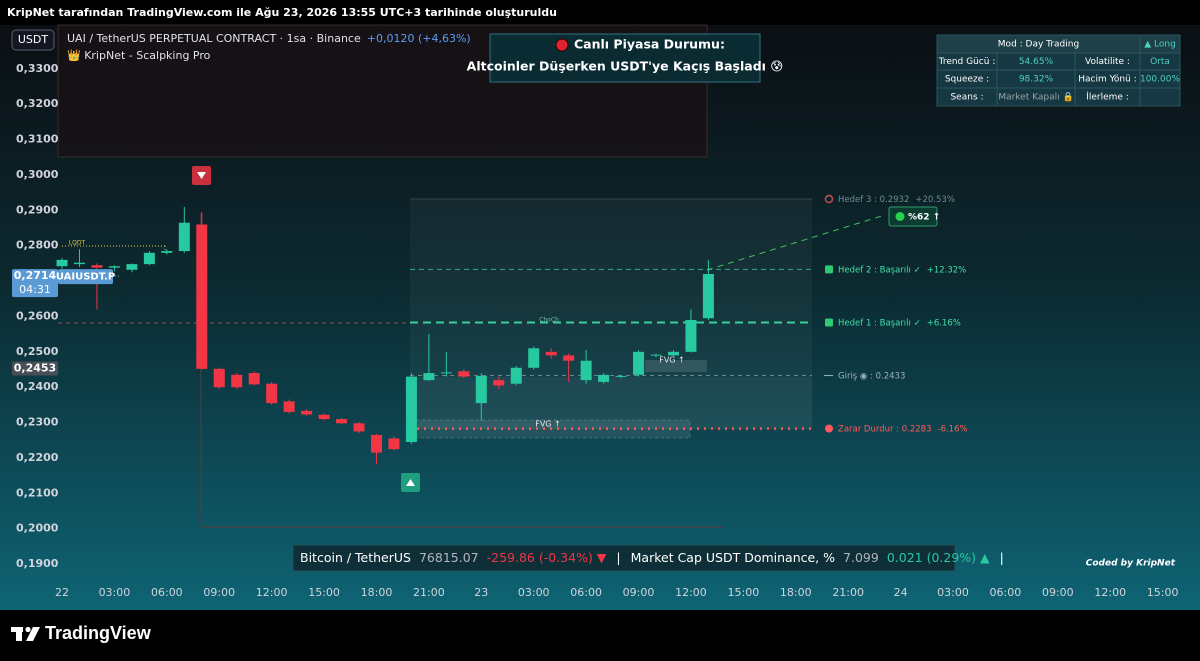  I want to click on x-tick-label: 23, so click(481, 592).